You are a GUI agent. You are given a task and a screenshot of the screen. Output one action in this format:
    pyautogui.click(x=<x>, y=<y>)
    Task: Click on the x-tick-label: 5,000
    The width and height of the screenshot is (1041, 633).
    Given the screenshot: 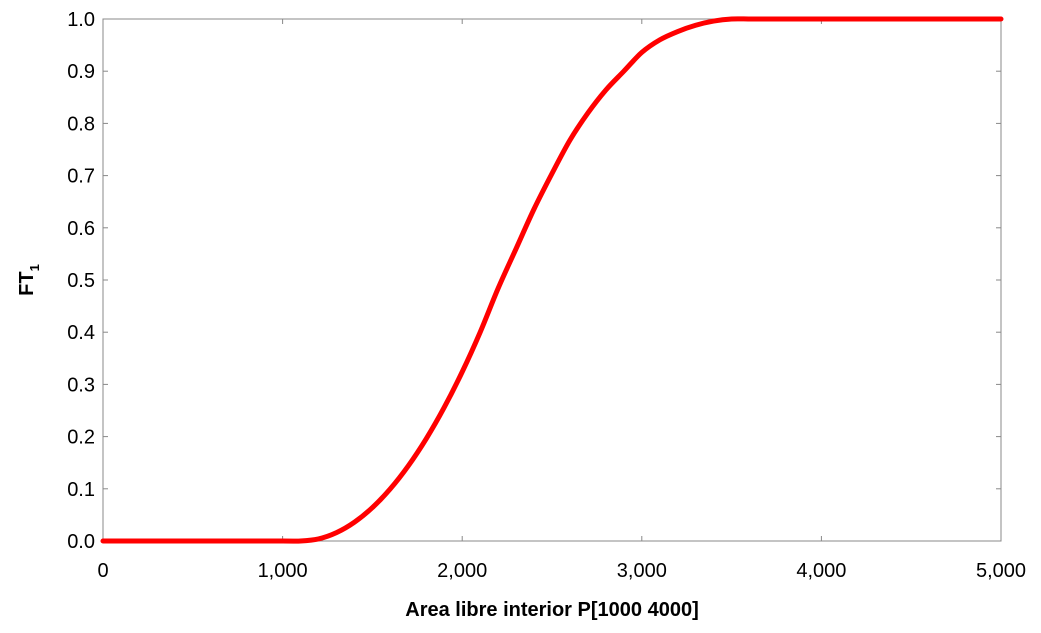 What is the action you would take?
    pyautogui.click(x=1001, y=571)
    